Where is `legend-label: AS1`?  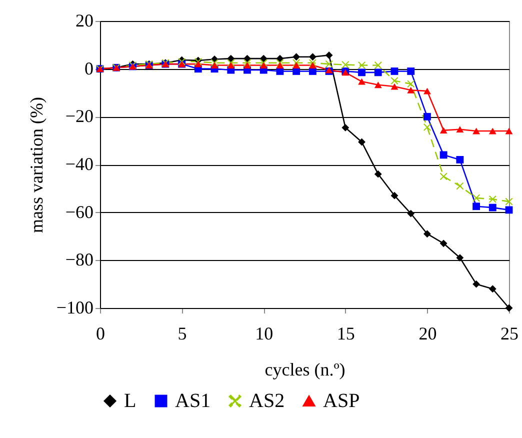
legend-label: AS1 is located at coordinates (193, 401).